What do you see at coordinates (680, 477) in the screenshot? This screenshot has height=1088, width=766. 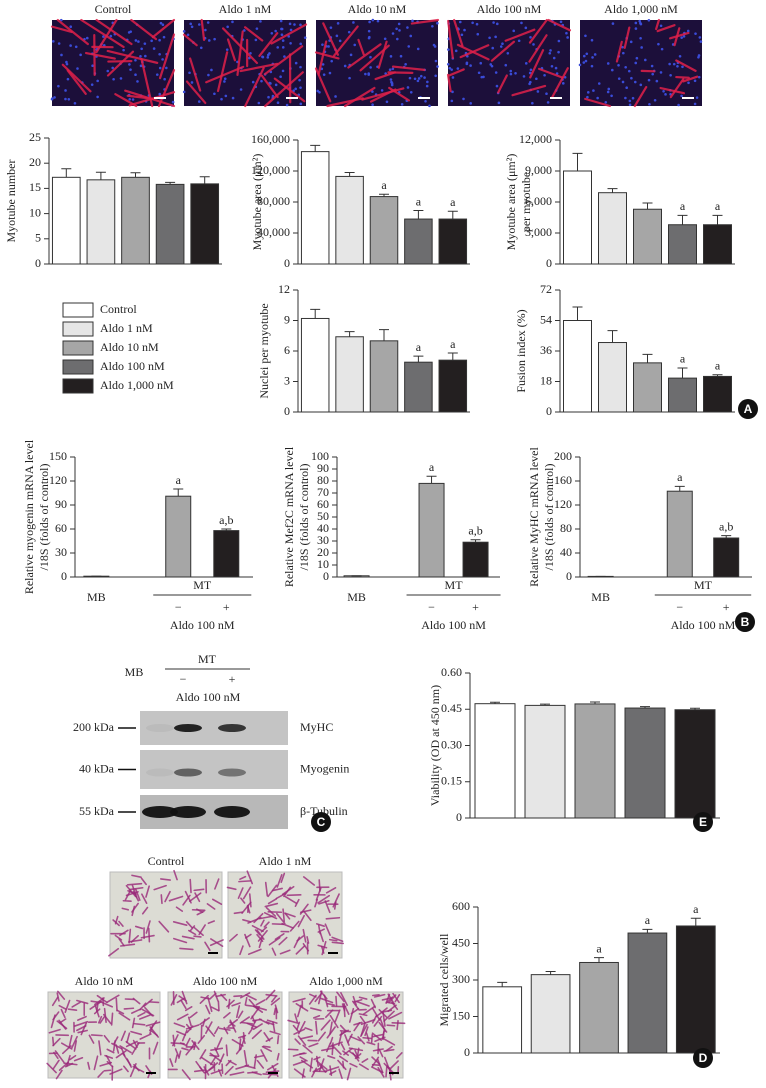 I see `annotation: a` at bounding box center [680, 477].